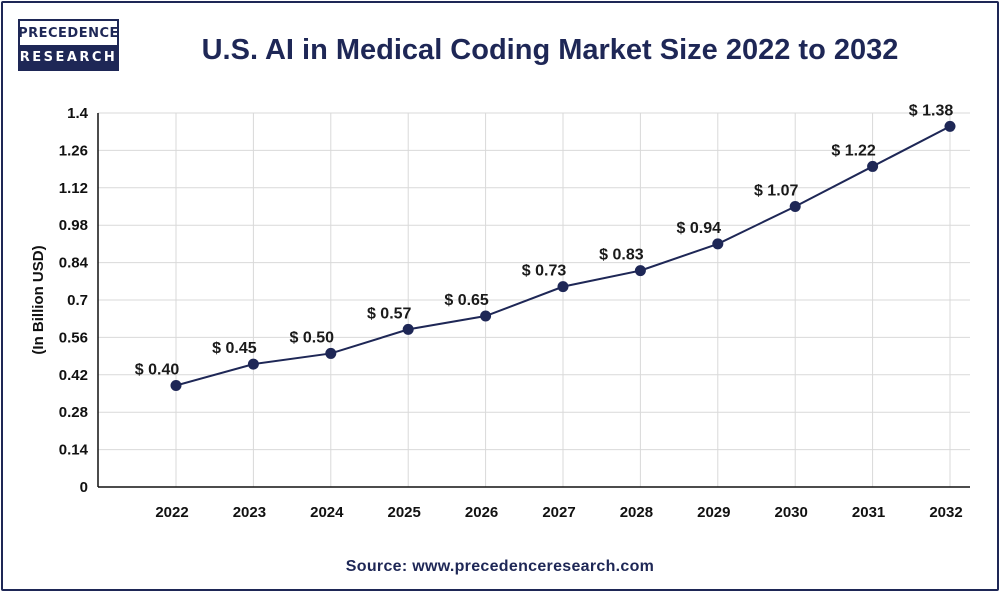  What do you see at coordinates (73, 188) in the screenshot?
I see `y-tick-label: 1.12` at bounding box center [73, 188].